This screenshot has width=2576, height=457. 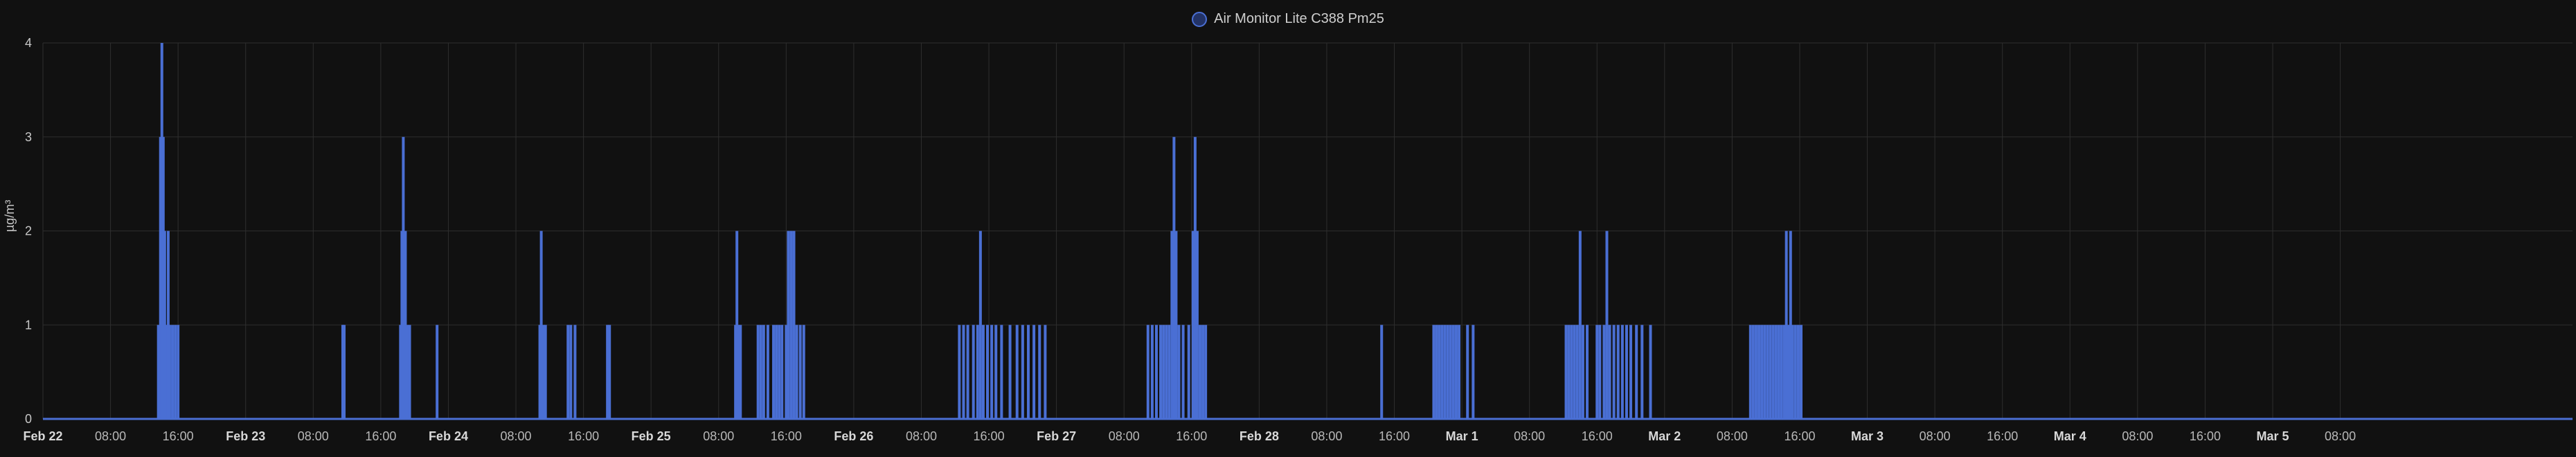 I want to click on y-tick-label: 4, so click(x=29, y=43).